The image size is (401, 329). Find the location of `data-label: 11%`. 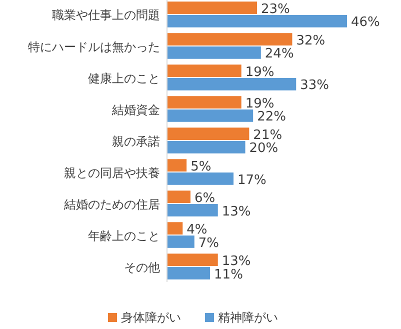

data-label: 11% is located at coordinates (228, 274).